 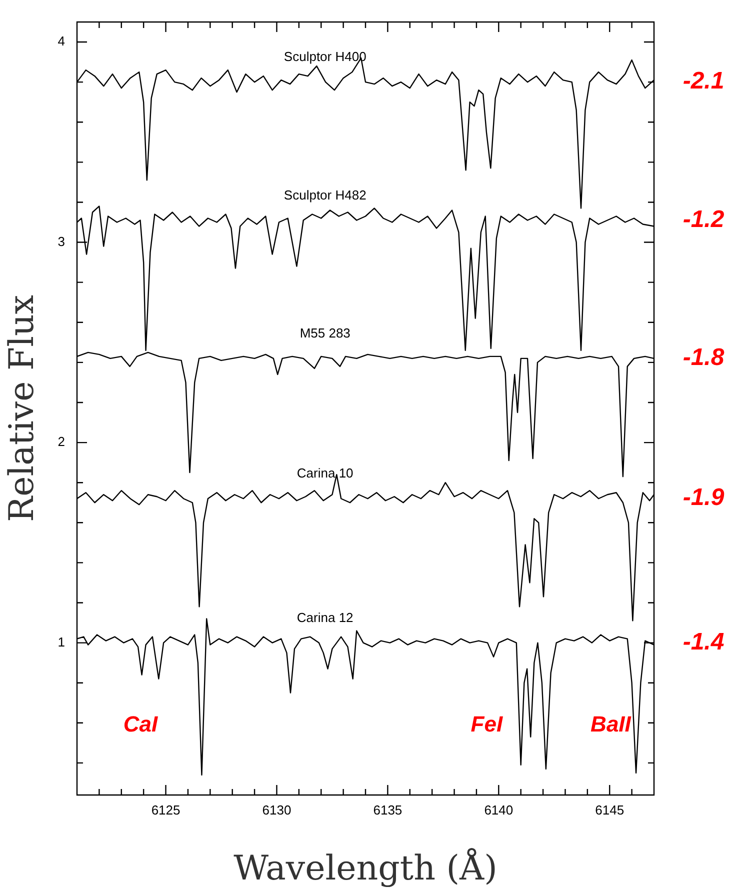 What do you see at coordinates (366, 867) in the screenshot?
I see `x-axis-title: Wavelength (Å)` at bounding box center [366, 867].